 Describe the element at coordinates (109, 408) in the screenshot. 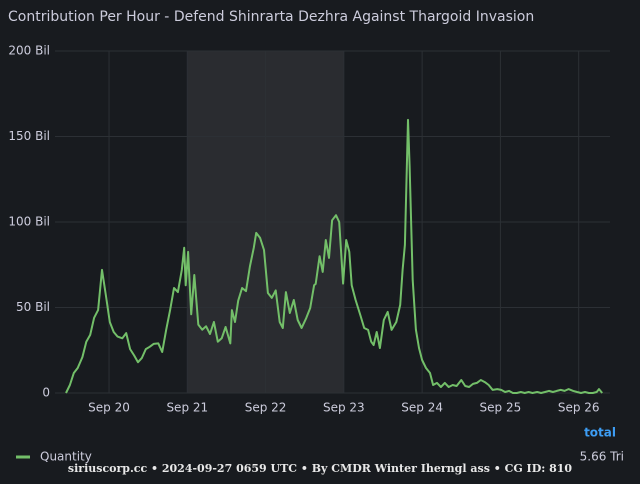

I see `x-tick-label: Sep 20` at that location.